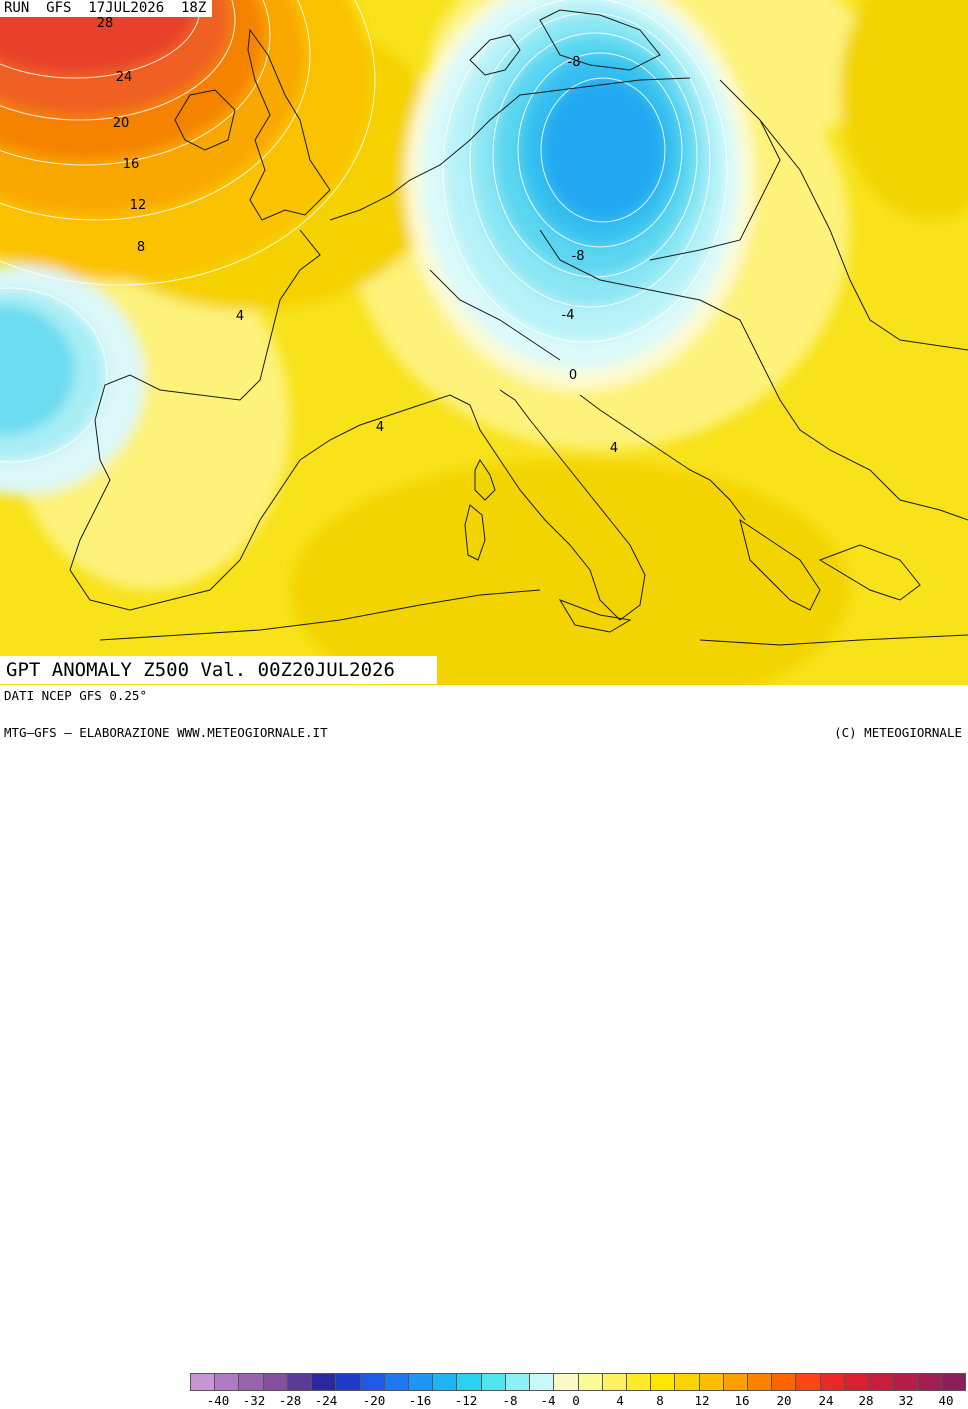  What do you see at coordinates (218, 670) in the screenshot?
I see `map-title: GPT ANOMALY Z500 Val. 00Z20JUL2026` at bounding box center [218, 670].